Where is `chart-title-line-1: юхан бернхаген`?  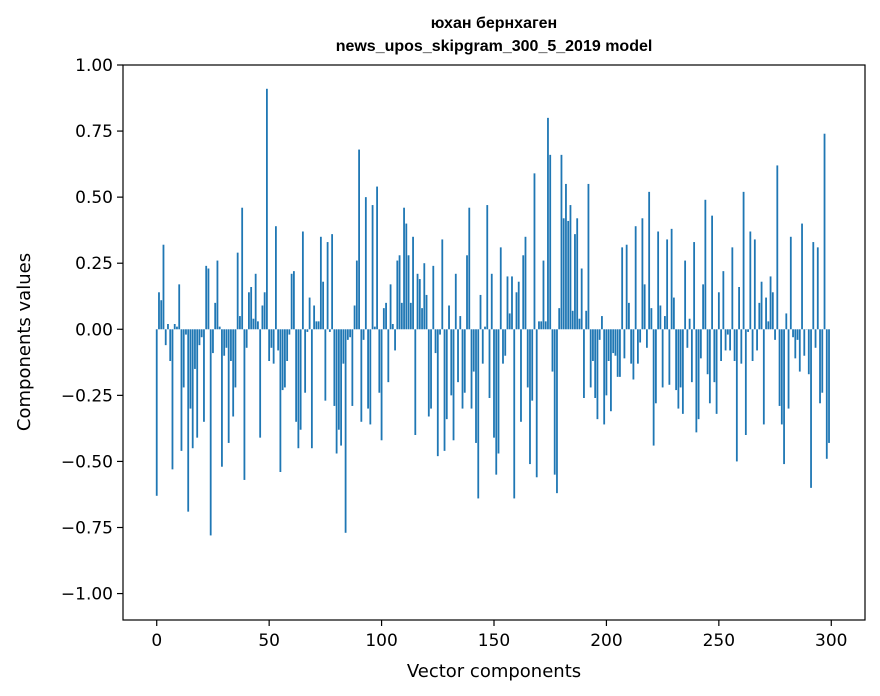
chart-title-line-1: юхан бернхаген is located at coordinates (494, 23).